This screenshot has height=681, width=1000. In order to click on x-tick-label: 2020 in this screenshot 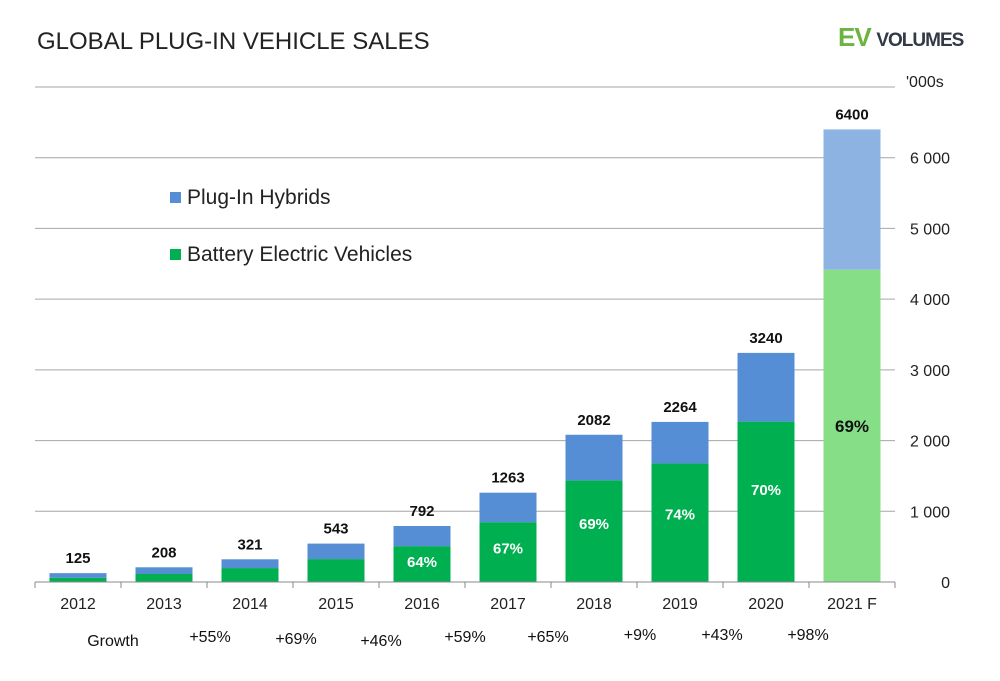, I will do `click(766, 604)`.